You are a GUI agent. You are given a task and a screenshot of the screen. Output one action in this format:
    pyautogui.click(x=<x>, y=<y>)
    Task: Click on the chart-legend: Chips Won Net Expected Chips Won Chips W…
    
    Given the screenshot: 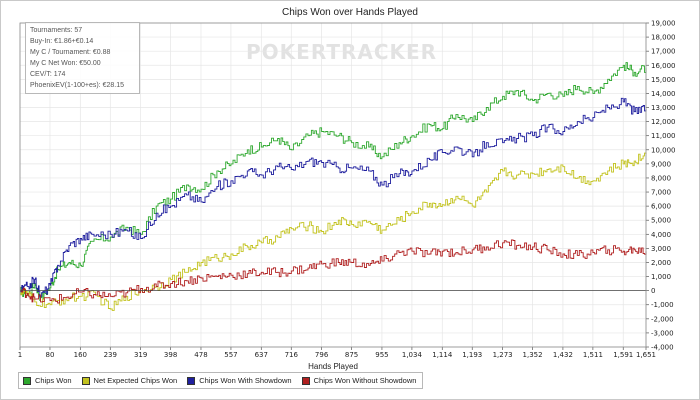 What is the action you would take?
    pyautogui.click(x=221, y=380)
    